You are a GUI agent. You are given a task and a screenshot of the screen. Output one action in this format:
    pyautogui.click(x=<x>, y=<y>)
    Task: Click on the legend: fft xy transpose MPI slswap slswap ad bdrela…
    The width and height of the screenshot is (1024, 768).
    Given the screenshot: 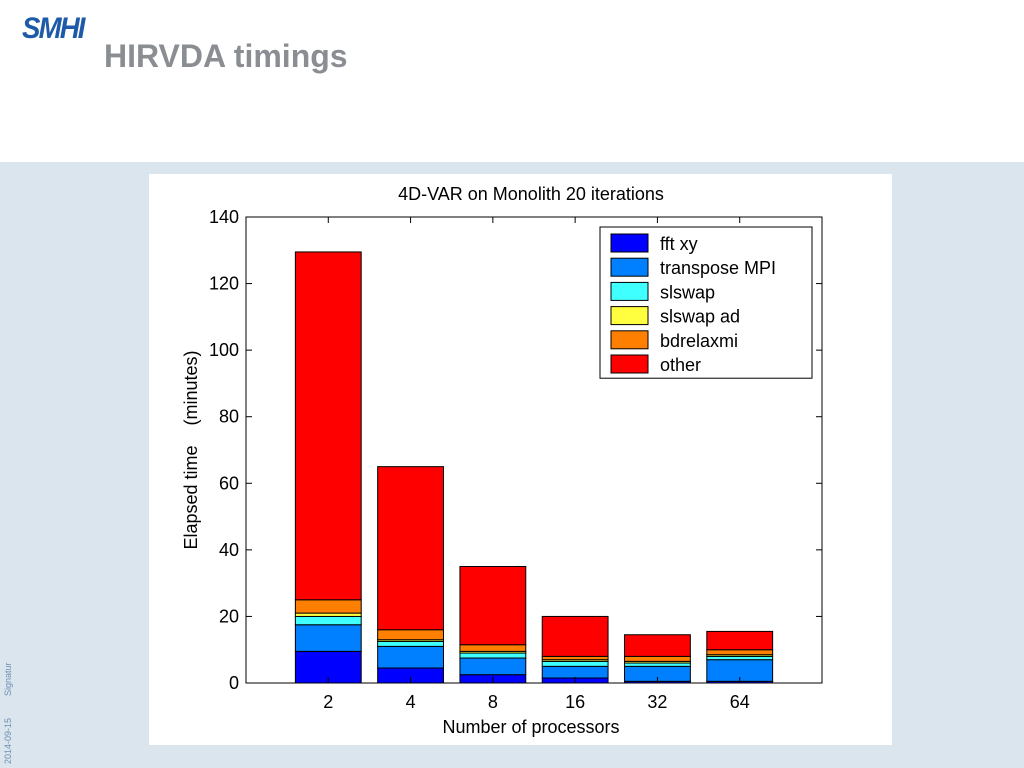 What is the action you would take?
    pyautogui.click(x=706, y=302)
    